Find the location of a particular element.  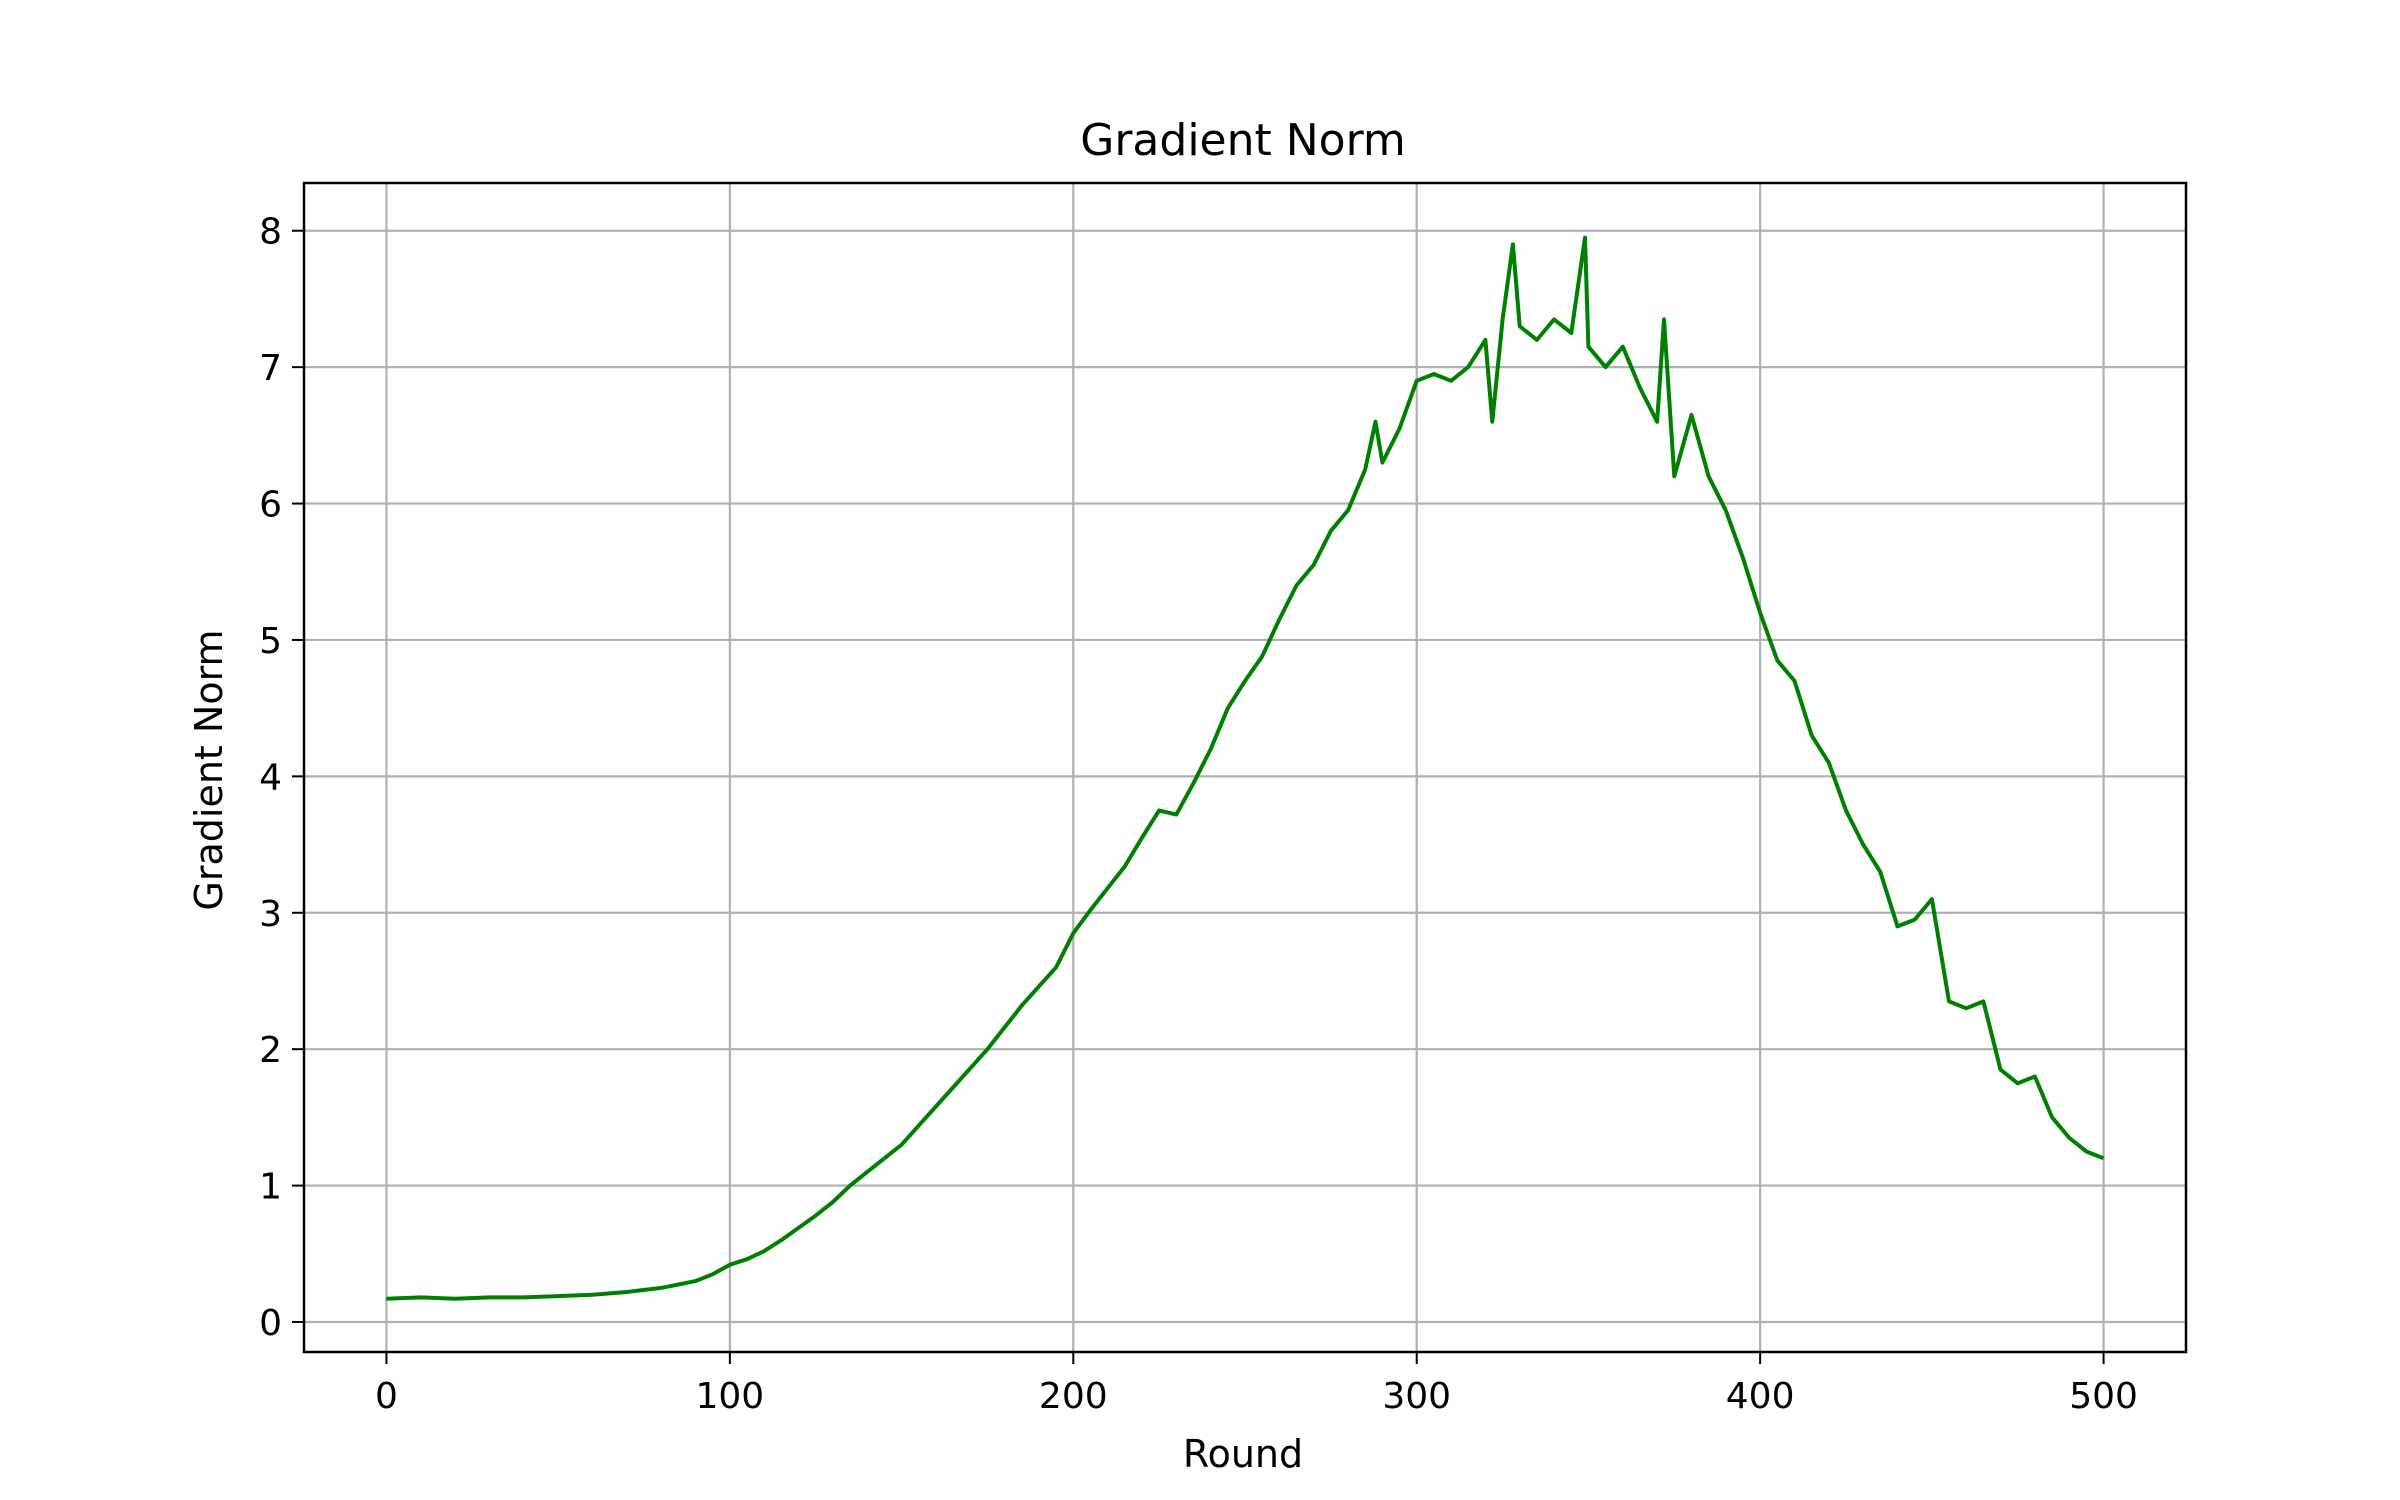

x-tick-label: 300 is located at coordinates (1416, 1396).